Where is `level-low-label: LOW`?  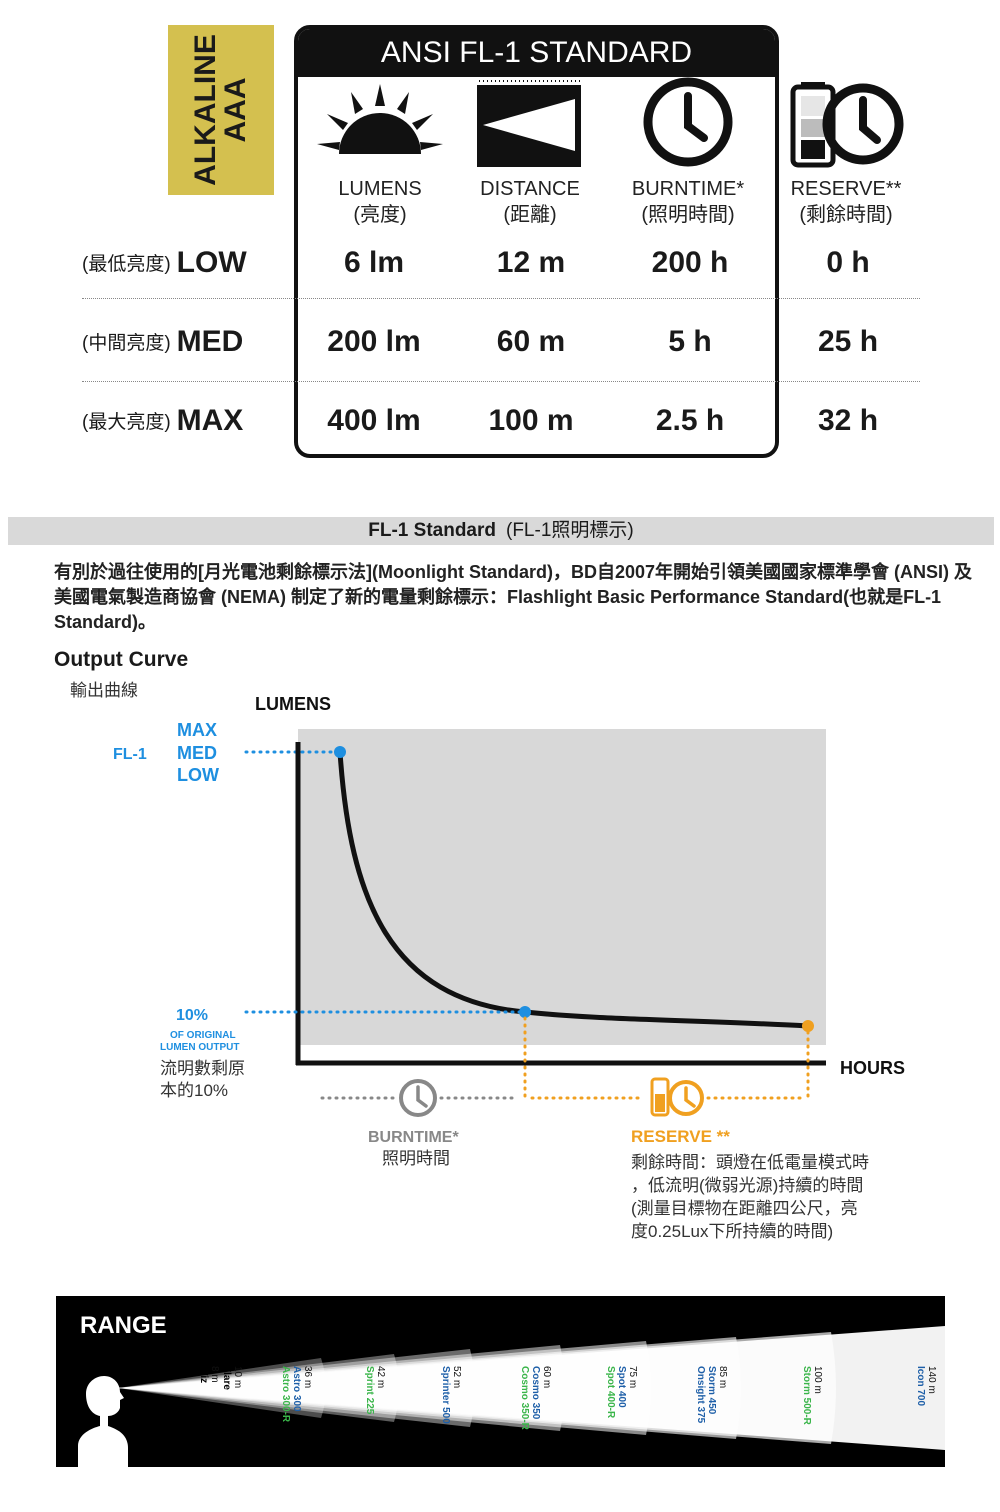 level-low-label: LOW is located at coordinates (198, 775).